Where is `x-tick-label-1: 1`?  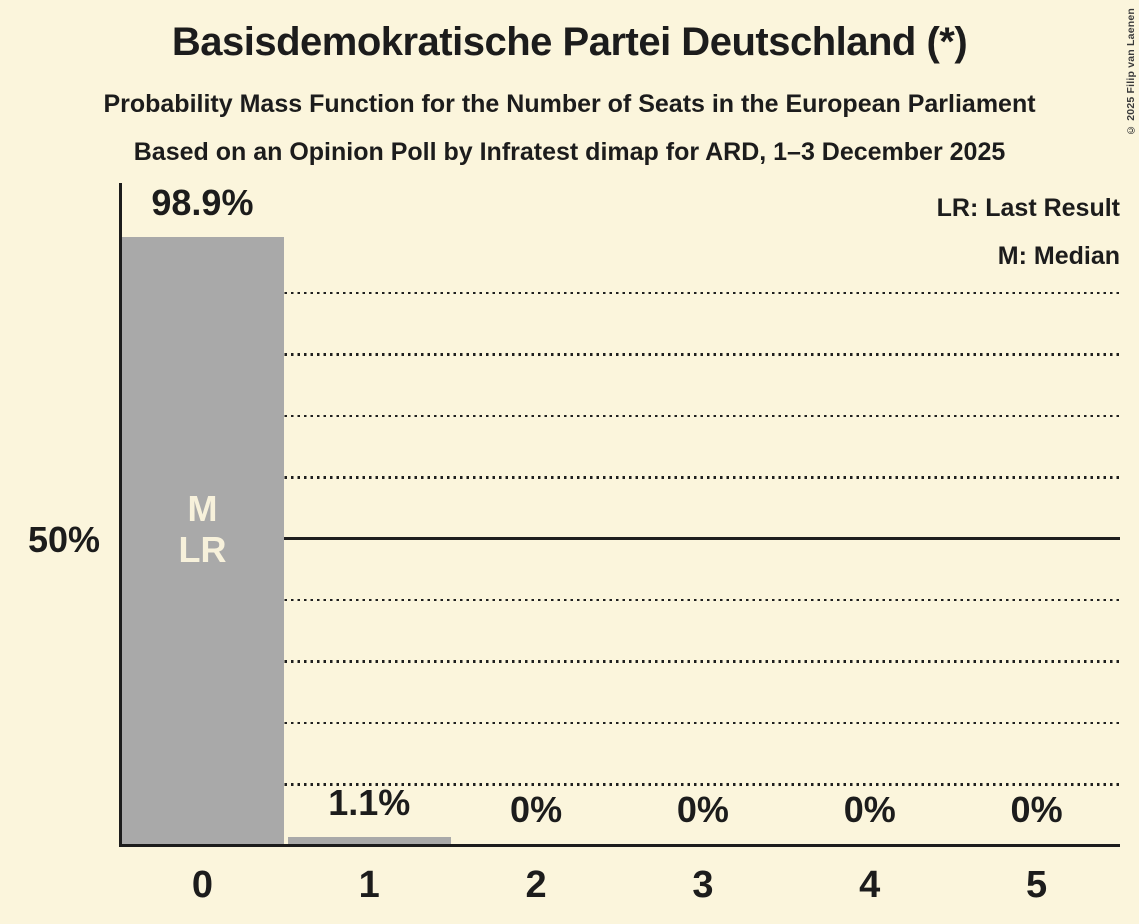 x-tick-label-1: 1 is located at coordinates (369, 885).